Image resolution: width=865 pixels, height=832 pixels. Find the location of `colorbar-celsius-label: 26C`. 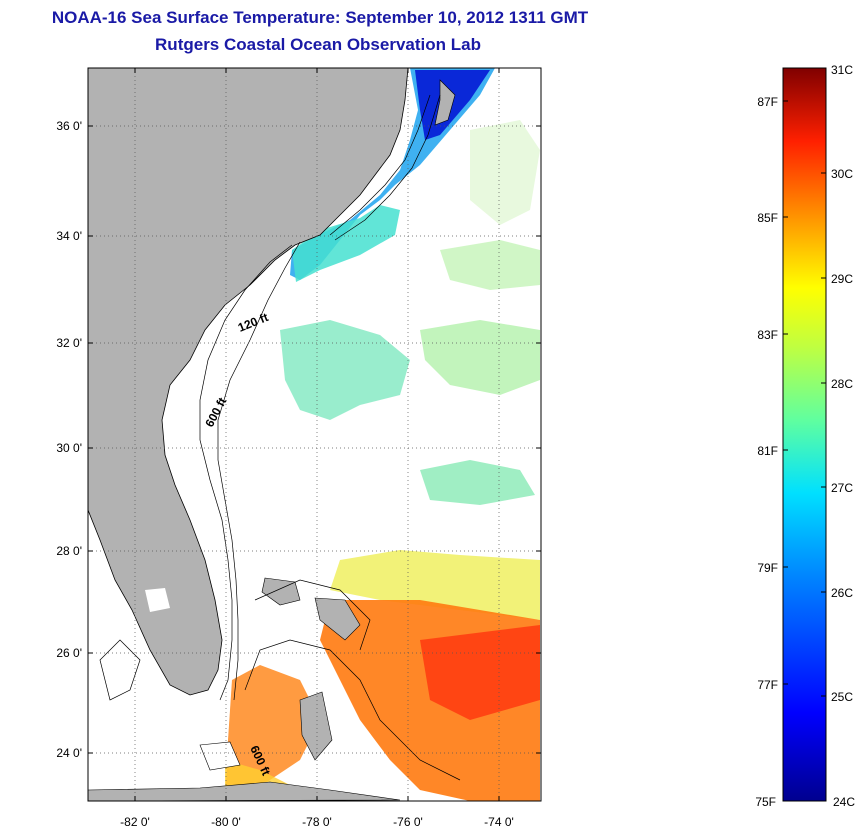

colorbar-celsius-label: 26C is located at coordinates (842, 593).